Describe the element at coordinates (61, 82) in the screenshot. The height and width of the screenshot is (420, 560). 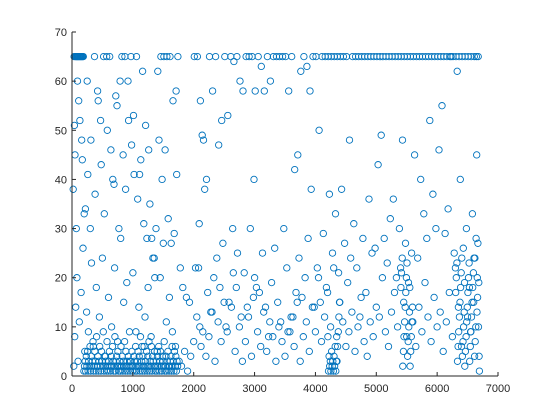
I see `y-tick-label: 60` at that location.